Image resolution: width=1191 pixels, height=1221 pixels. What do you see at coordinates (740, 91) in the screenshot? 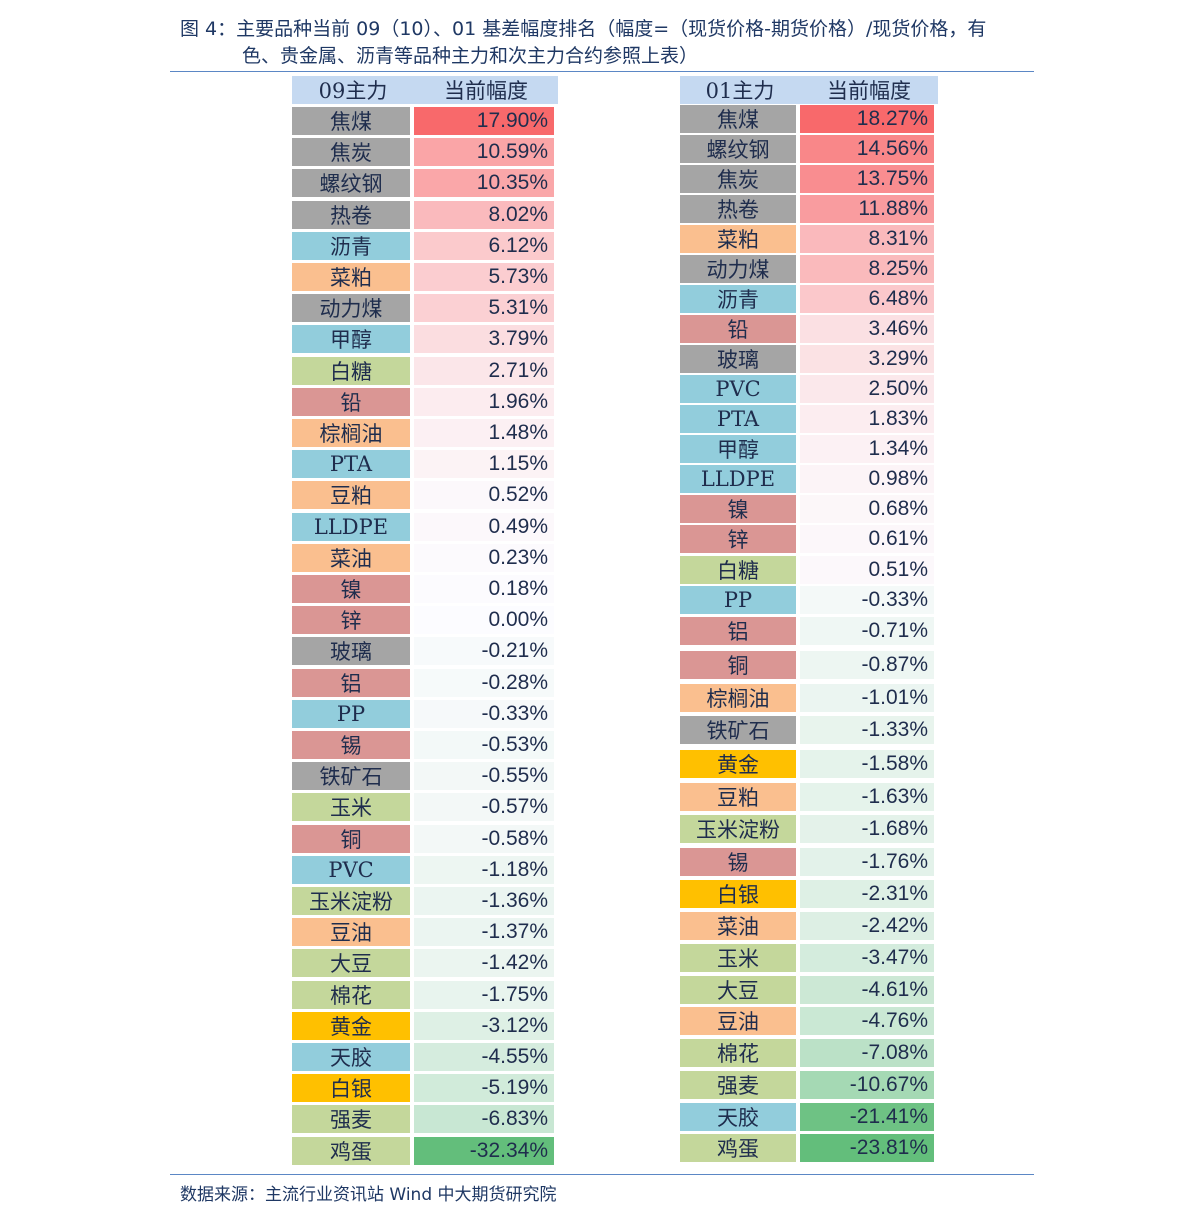
I see `header-contract: 01主力` at bounding box center [740, 91].